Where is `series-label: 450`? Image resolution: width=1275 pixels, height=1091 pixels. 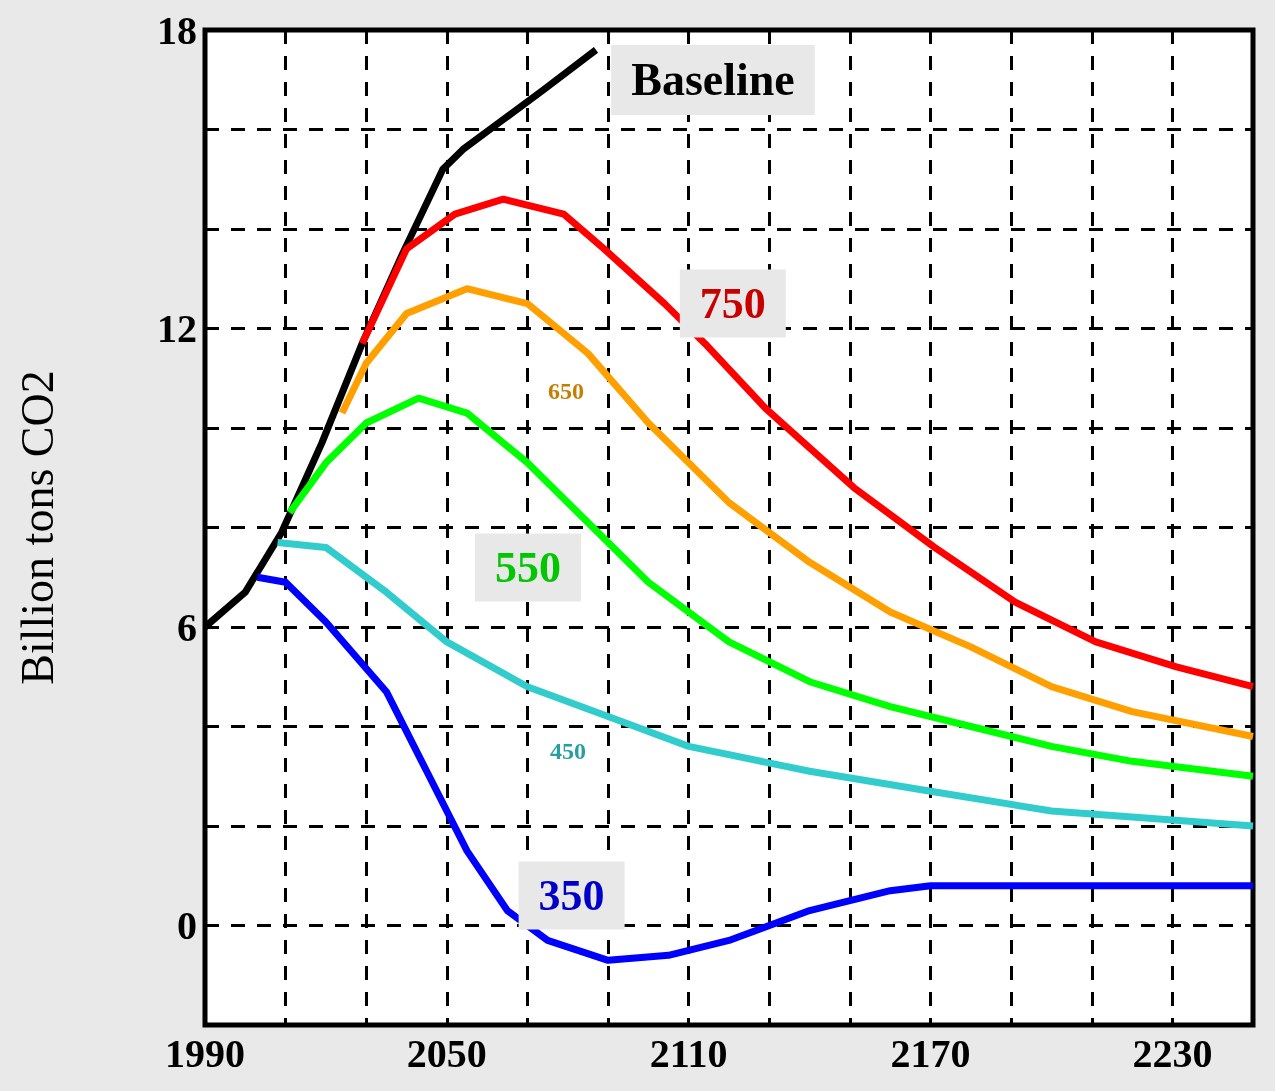
series-label: 450 is located at coordinates (568, 750).